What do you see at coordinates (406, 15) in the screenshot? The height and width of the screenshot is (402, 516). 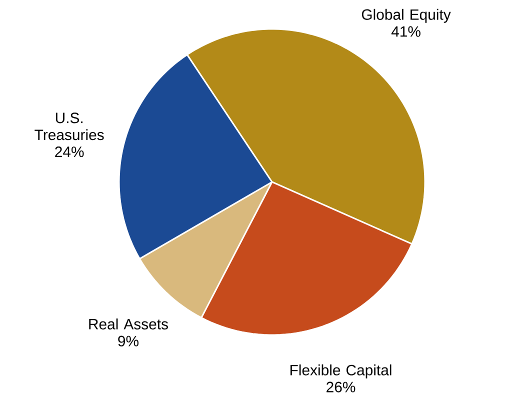 I see `slice-label: Global Equity` at bounding box center [406, 15].